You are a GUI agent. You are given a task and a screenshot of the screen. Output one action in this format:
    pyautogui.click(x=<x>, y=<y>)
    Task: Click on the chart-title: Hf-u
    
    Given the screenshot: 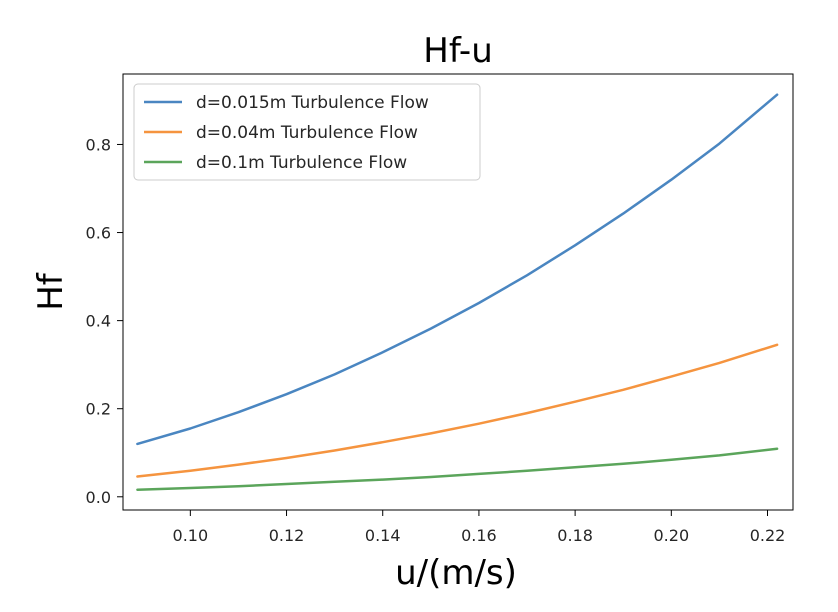 What is the action you would take?
    pyautogui.click(x=458, y=51)
    